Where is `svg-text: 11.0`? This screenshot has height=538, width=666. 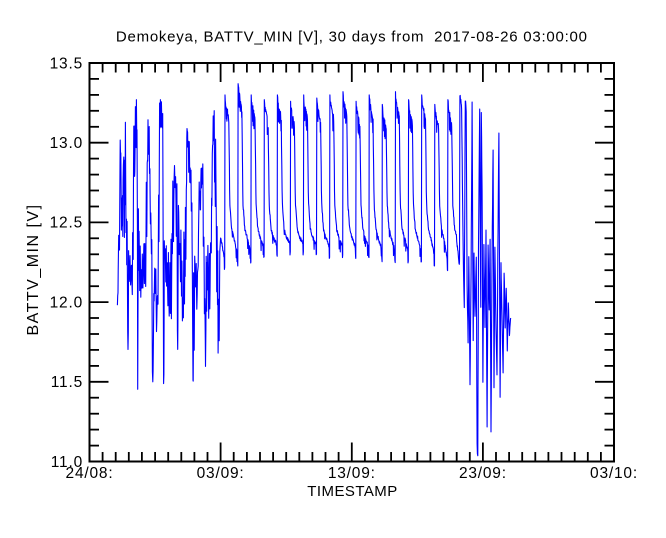 svg-text: 11.0 is located at coordinates (67, 462).